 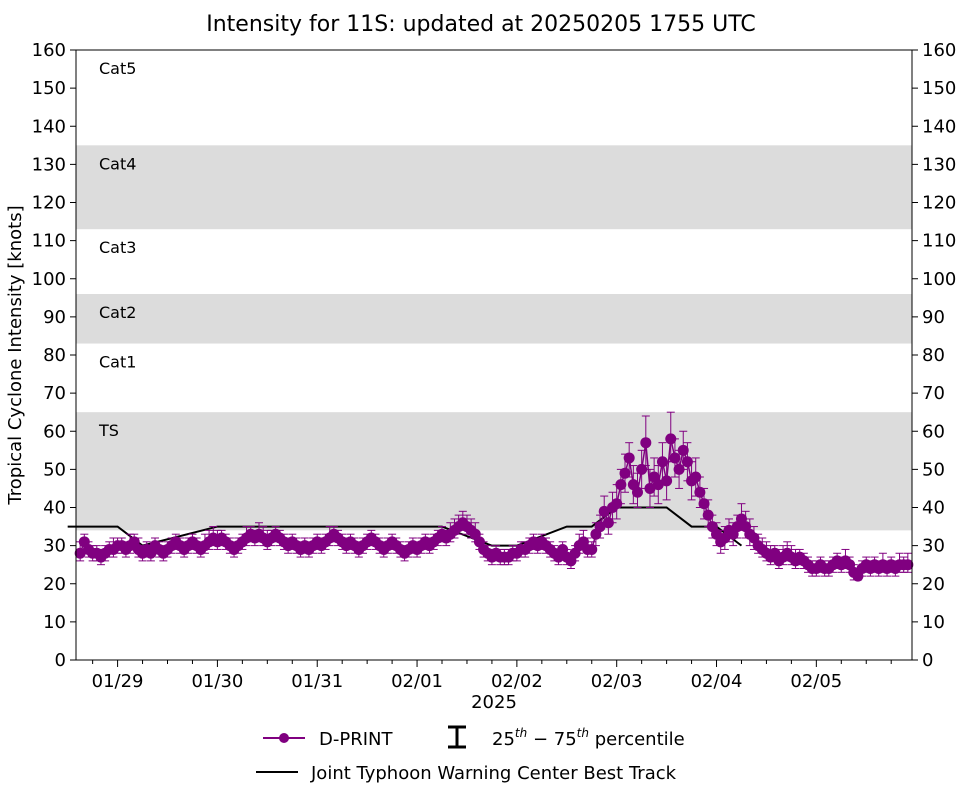 I want to click on x-tick-label: 01/29, so click(x=118, y=681).